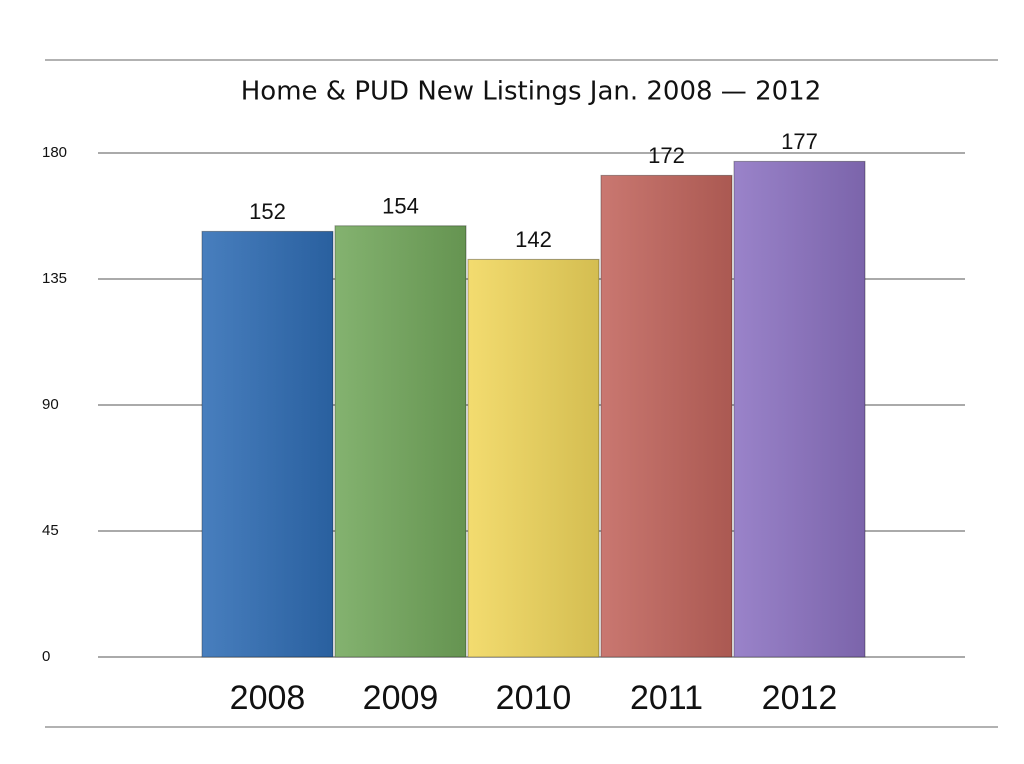 The width and height of the screenshot is (1024, 764). I want to click on x-tick-label: 2008, so click(268, 698).